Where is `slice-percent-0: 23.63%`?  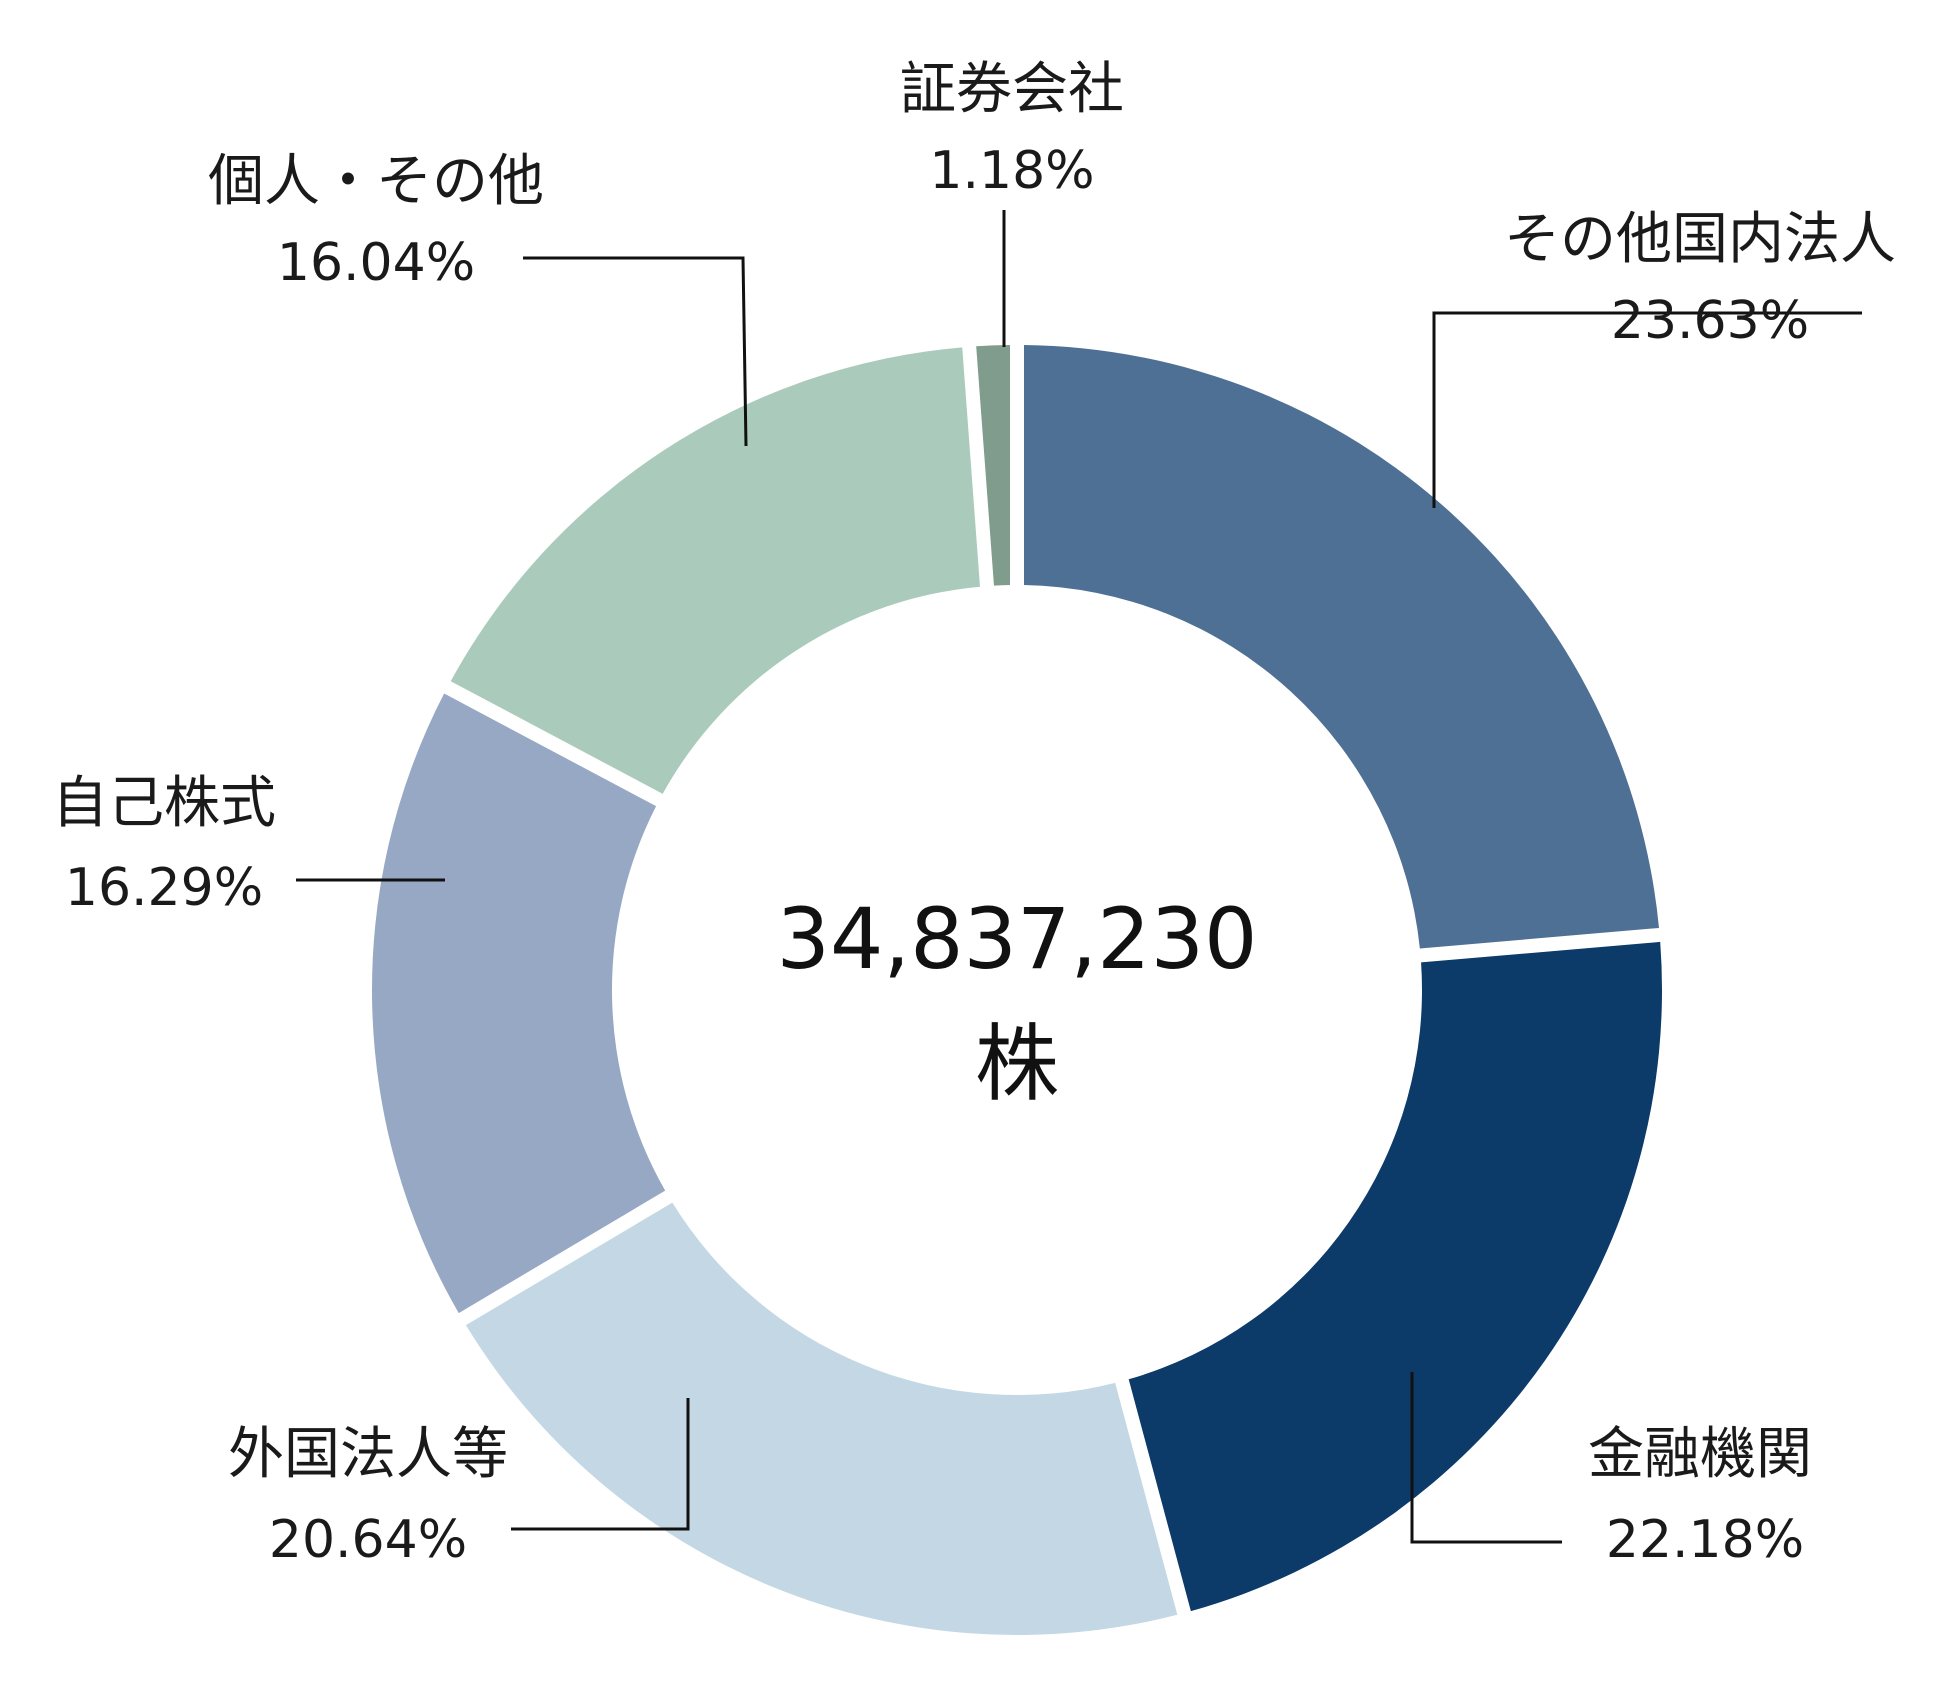 slice-percent-0: 23.63% is located at coordinates (1710, 321).